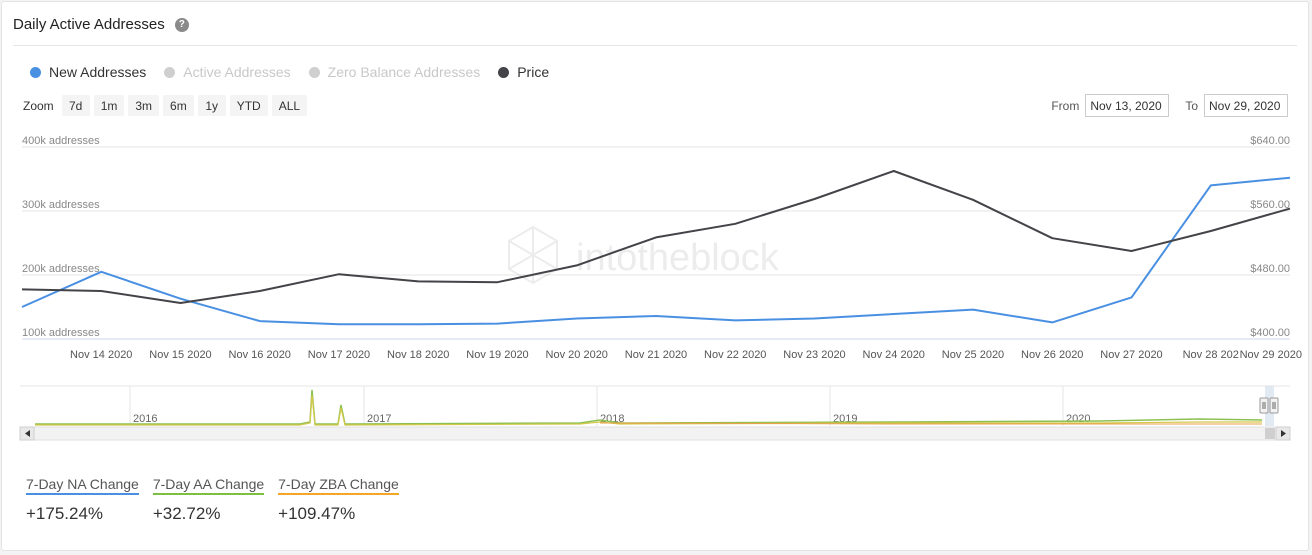 This screenshot has height=555, width=1312. I want to click on kpi-na-change: 7-Day NA Change +175.24%, so click(82, 500).